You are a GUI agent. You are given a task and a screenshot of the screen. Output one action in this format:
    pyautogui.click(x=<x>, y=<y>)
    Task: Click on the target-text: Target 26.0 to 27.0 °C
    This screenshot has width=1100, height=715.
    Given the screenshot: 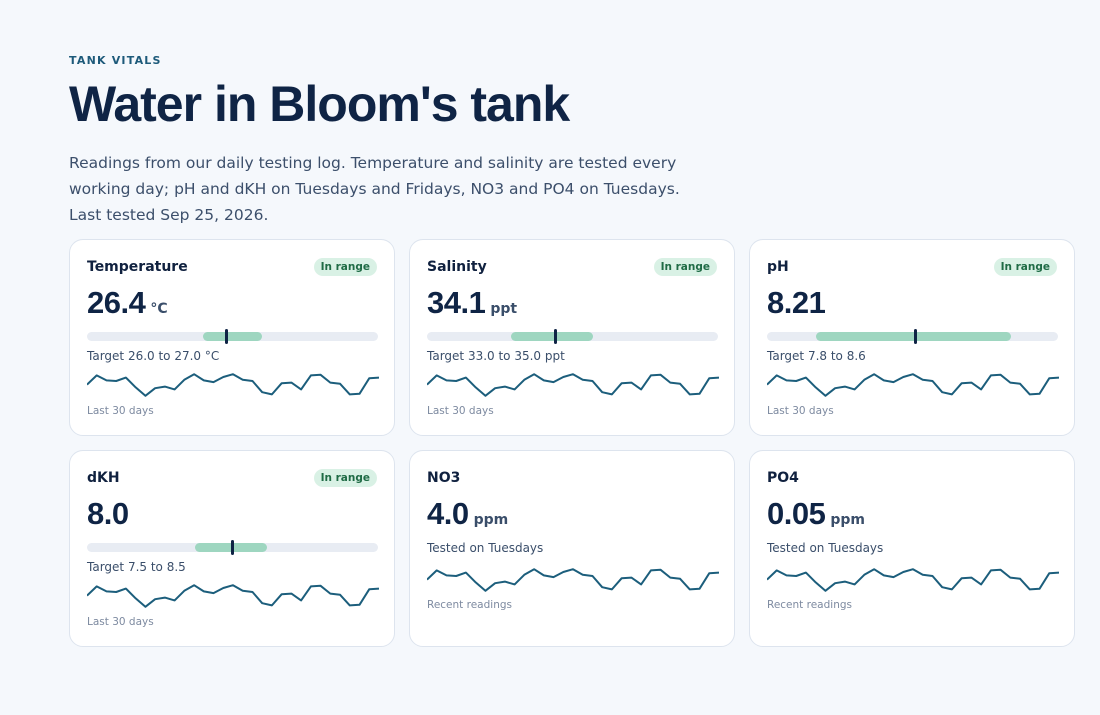 What is the action you would take?
    pyautogui.click(x=153, y=356)
    